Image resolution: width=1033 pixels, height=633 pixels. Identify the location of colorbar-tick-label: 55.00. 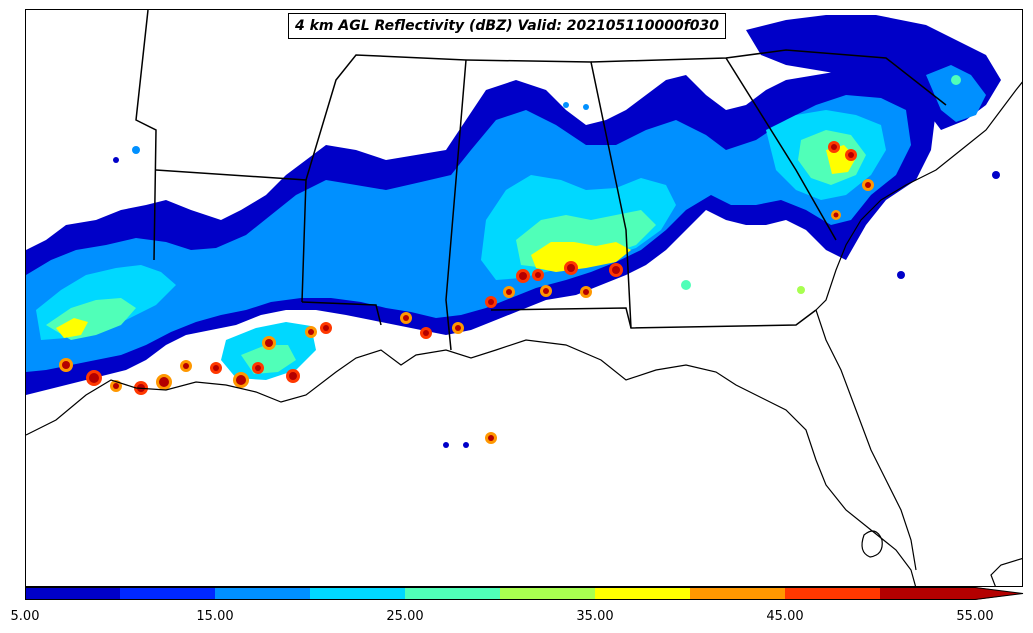
(975, 616).